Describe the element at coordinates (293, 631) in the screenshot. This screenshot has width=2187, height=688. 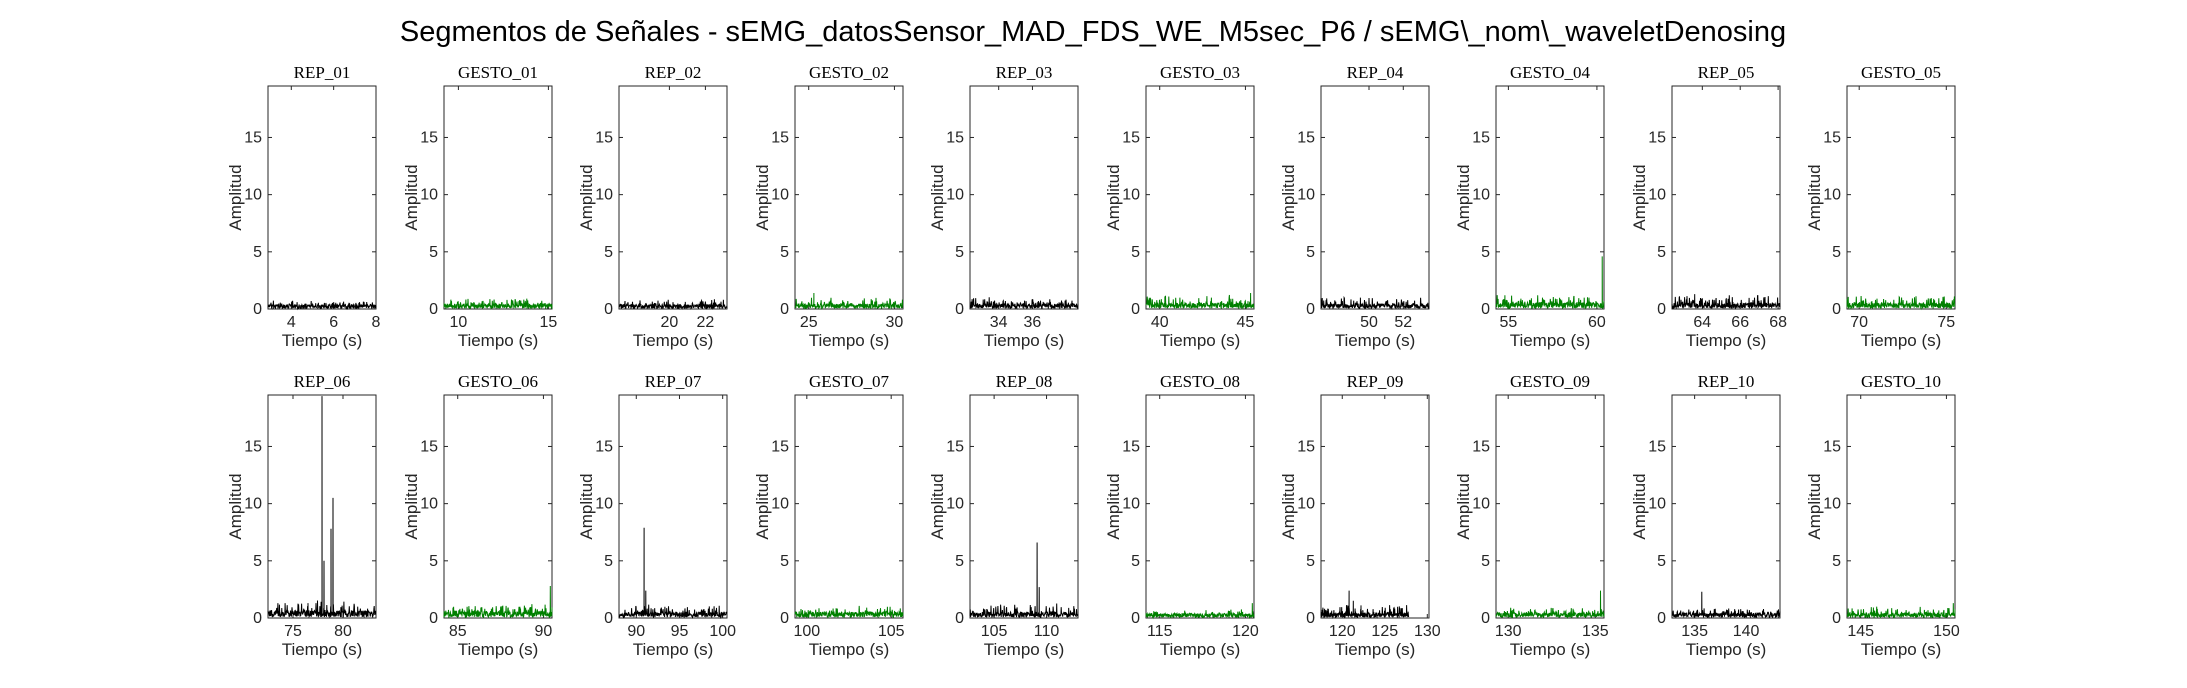
I see `x-tick-label: 75` at that location.